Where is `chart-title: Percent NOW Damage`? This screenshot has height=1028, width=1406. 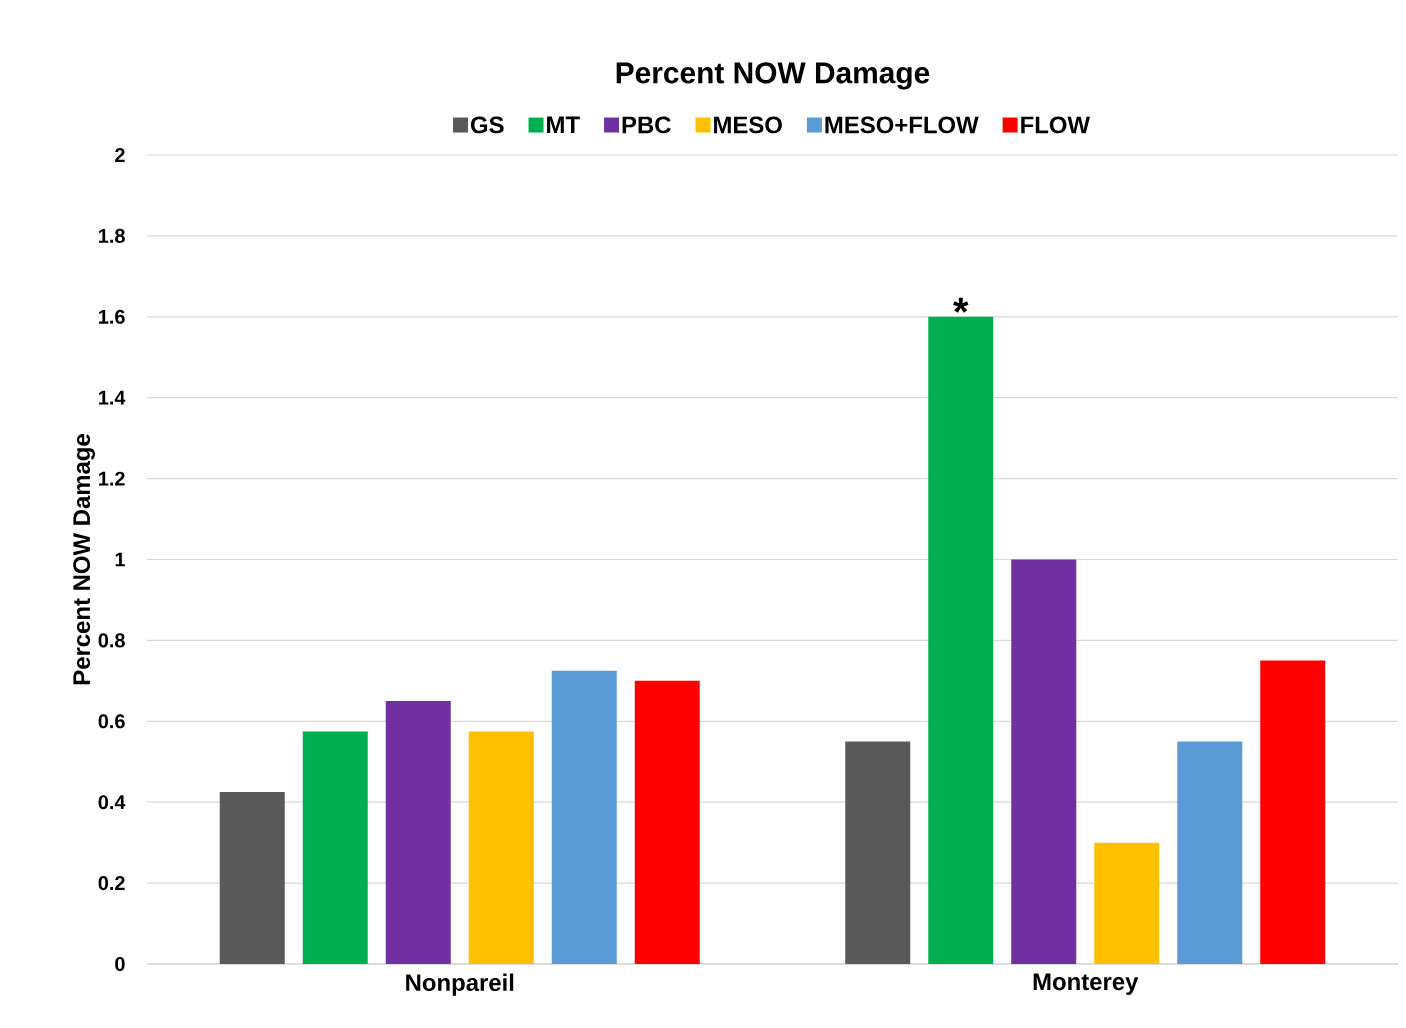 chart-title: Percent NOW Damage is located at coordinates (773, 76).